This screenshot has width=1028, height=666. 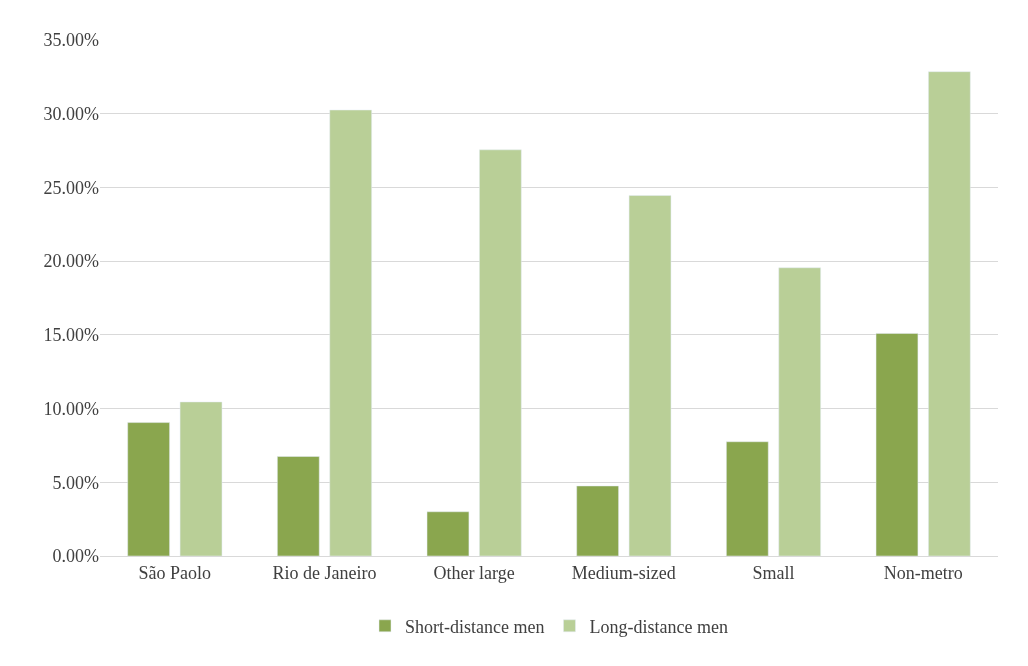 What do you see at coordinates (324, 572) in the screenshot?
I see `x-tick-label: Rio de Janeiro` at bounding box center [324, 572].